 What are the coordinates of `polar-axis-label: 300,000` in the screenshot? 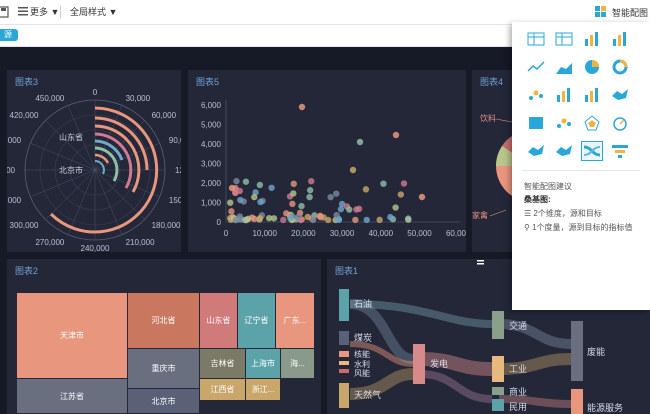 It's located at (24, 225).